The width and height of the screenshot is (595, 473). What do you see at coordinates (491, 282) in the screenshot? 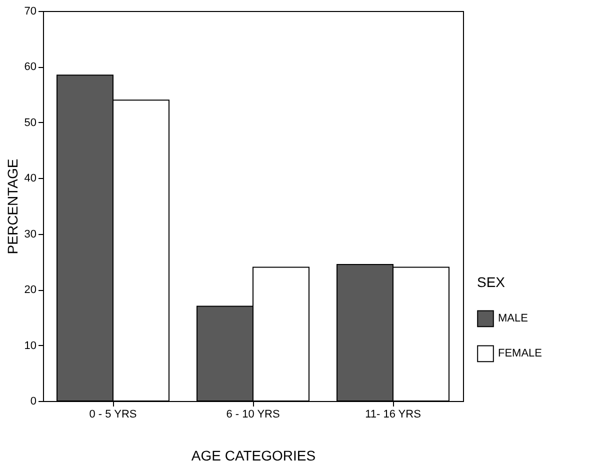
I see `legend-title: SEX` at bounding box center [491, 282].